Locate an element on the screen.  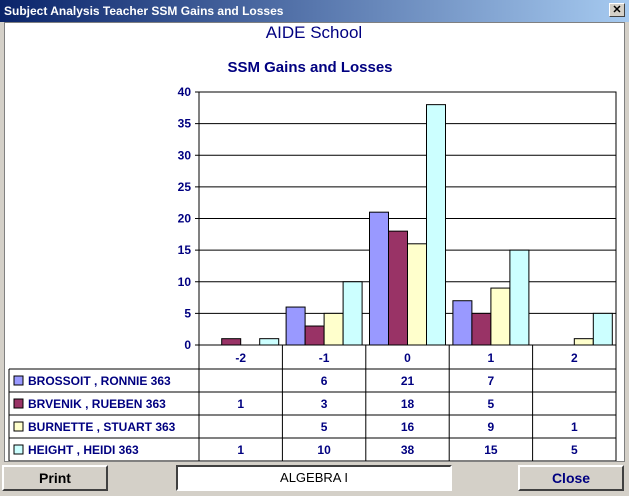
y-tick-label: 0 is located at coordinates (187, 345).